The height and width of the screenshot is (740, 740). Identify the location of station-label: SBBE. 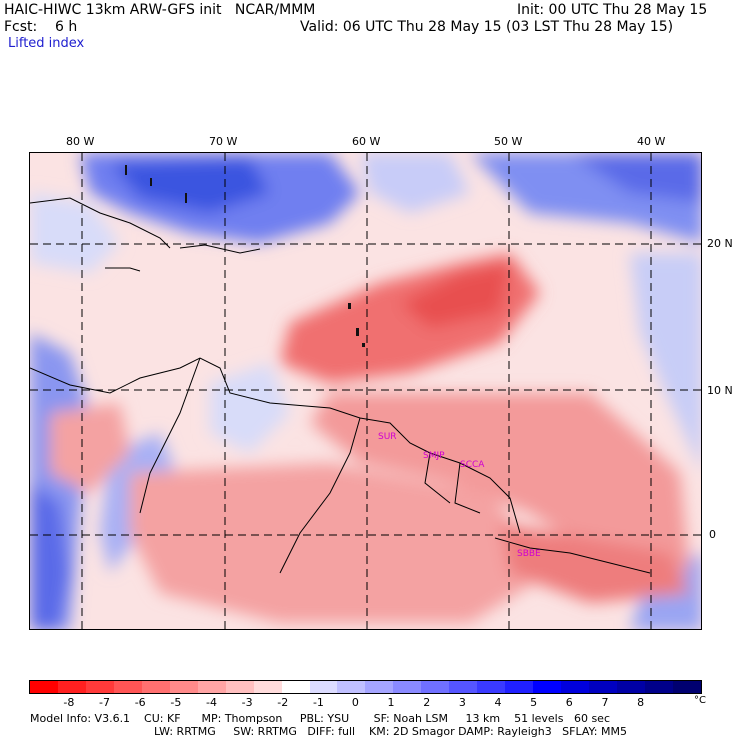
(529, 554).